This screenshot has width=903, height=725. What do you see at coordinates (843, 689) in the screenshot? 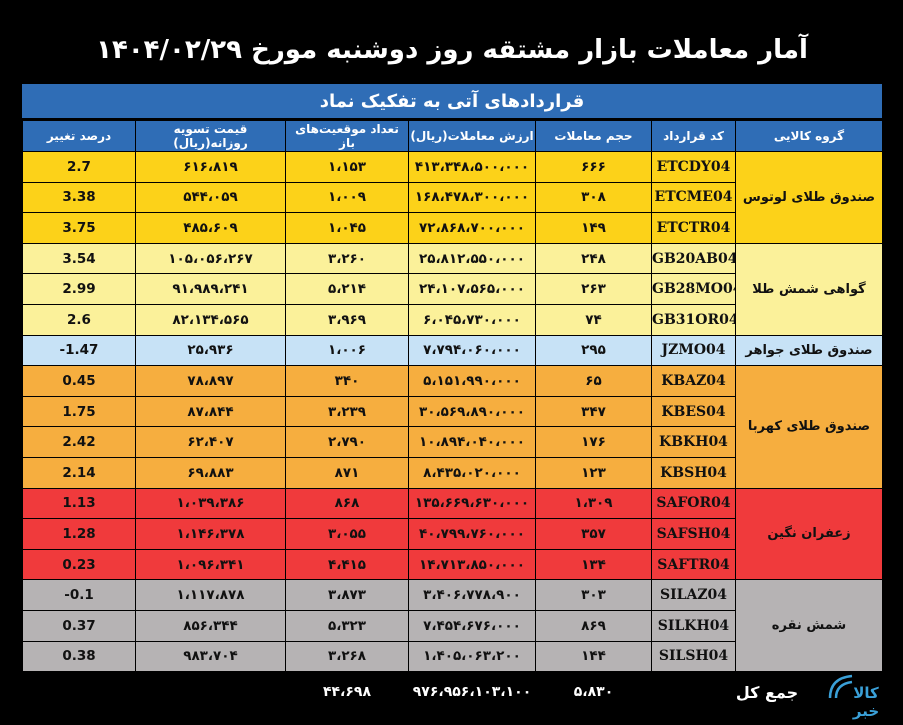
I see `logo-arc-inner` at bounding box center [843, 689].